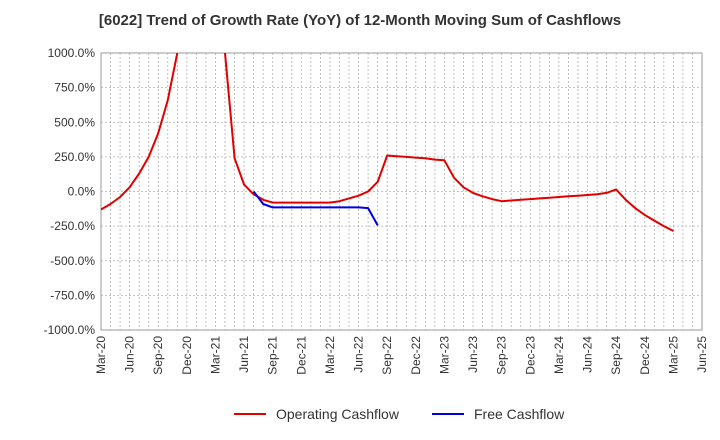  Describe the element at coordinates (72, 226) in the screenshot. I see `y-tick-label: -250.0%` at that location.